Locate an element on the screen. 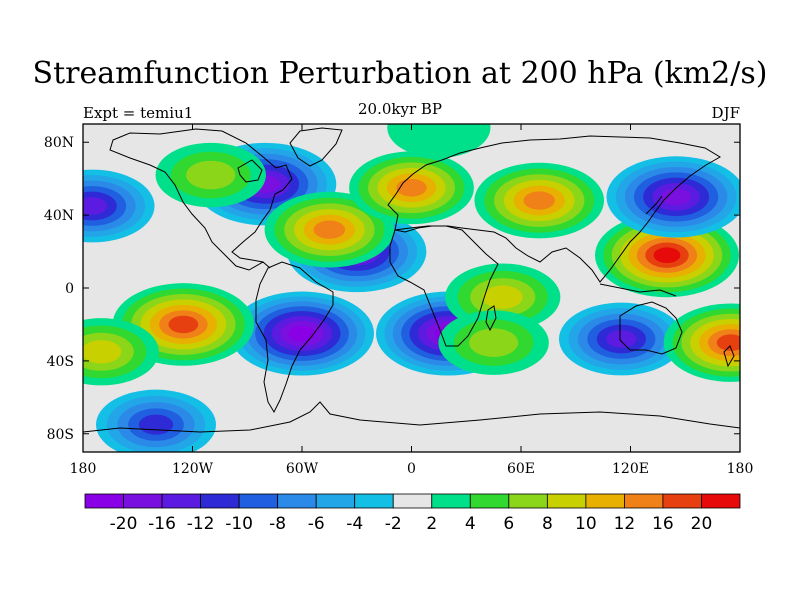  y-tick-label: 0 is located at coordinates (69, 289).